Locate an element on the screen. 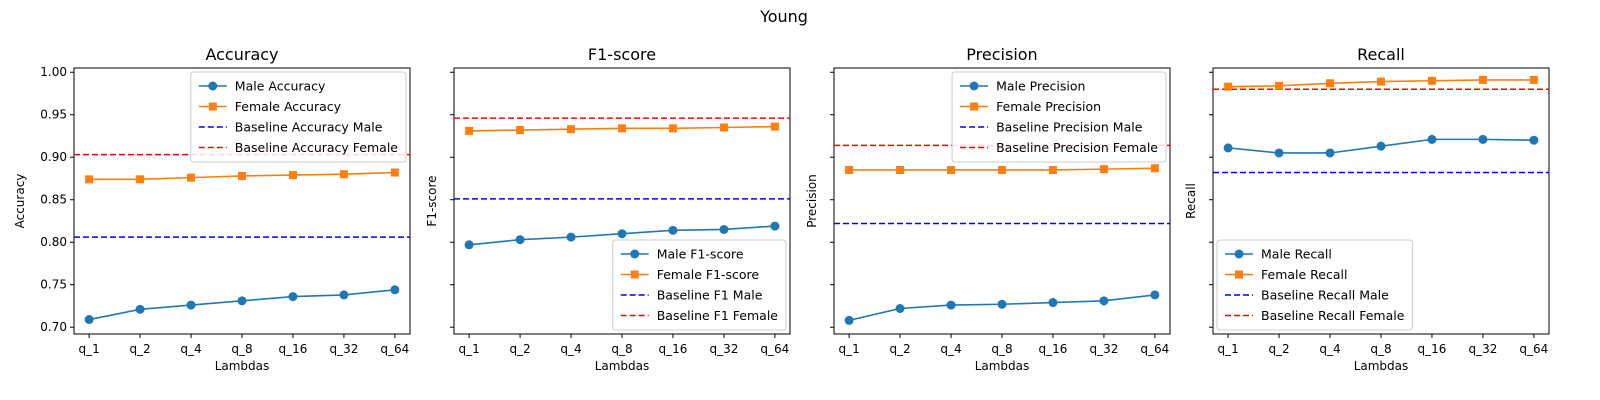  legend-label: Male Recall is located at coordinates (1296, 254).